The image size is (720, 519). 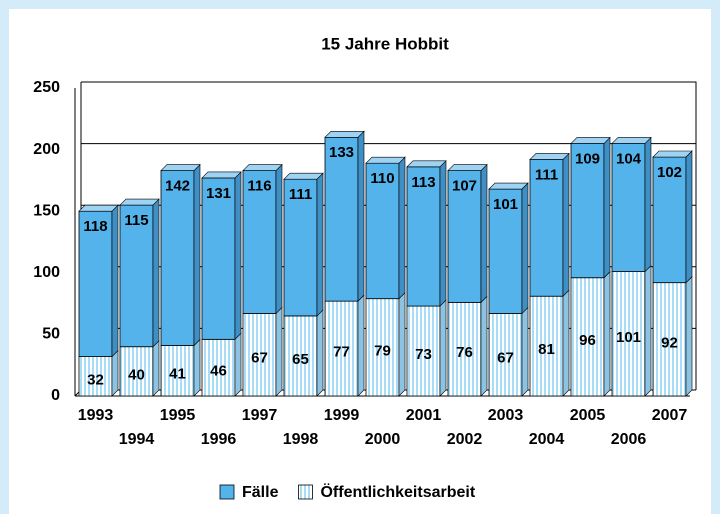 What do you see at coordinates (178, 415) in the screenshot?
I see `x-tick-label: 1995` at bounding box center [178, 415].